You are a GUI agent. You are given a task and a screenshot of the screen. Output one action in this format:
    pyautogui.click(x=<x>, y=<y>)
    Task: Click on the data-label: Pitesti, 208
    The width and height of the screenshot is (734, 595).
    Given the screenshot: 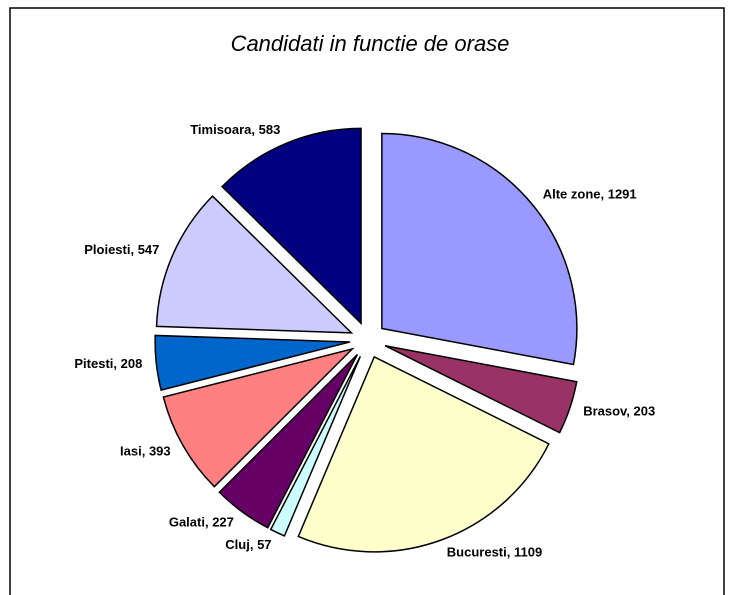 What is the action you would take?
    pyautogui.click(x=108, y=363)
    